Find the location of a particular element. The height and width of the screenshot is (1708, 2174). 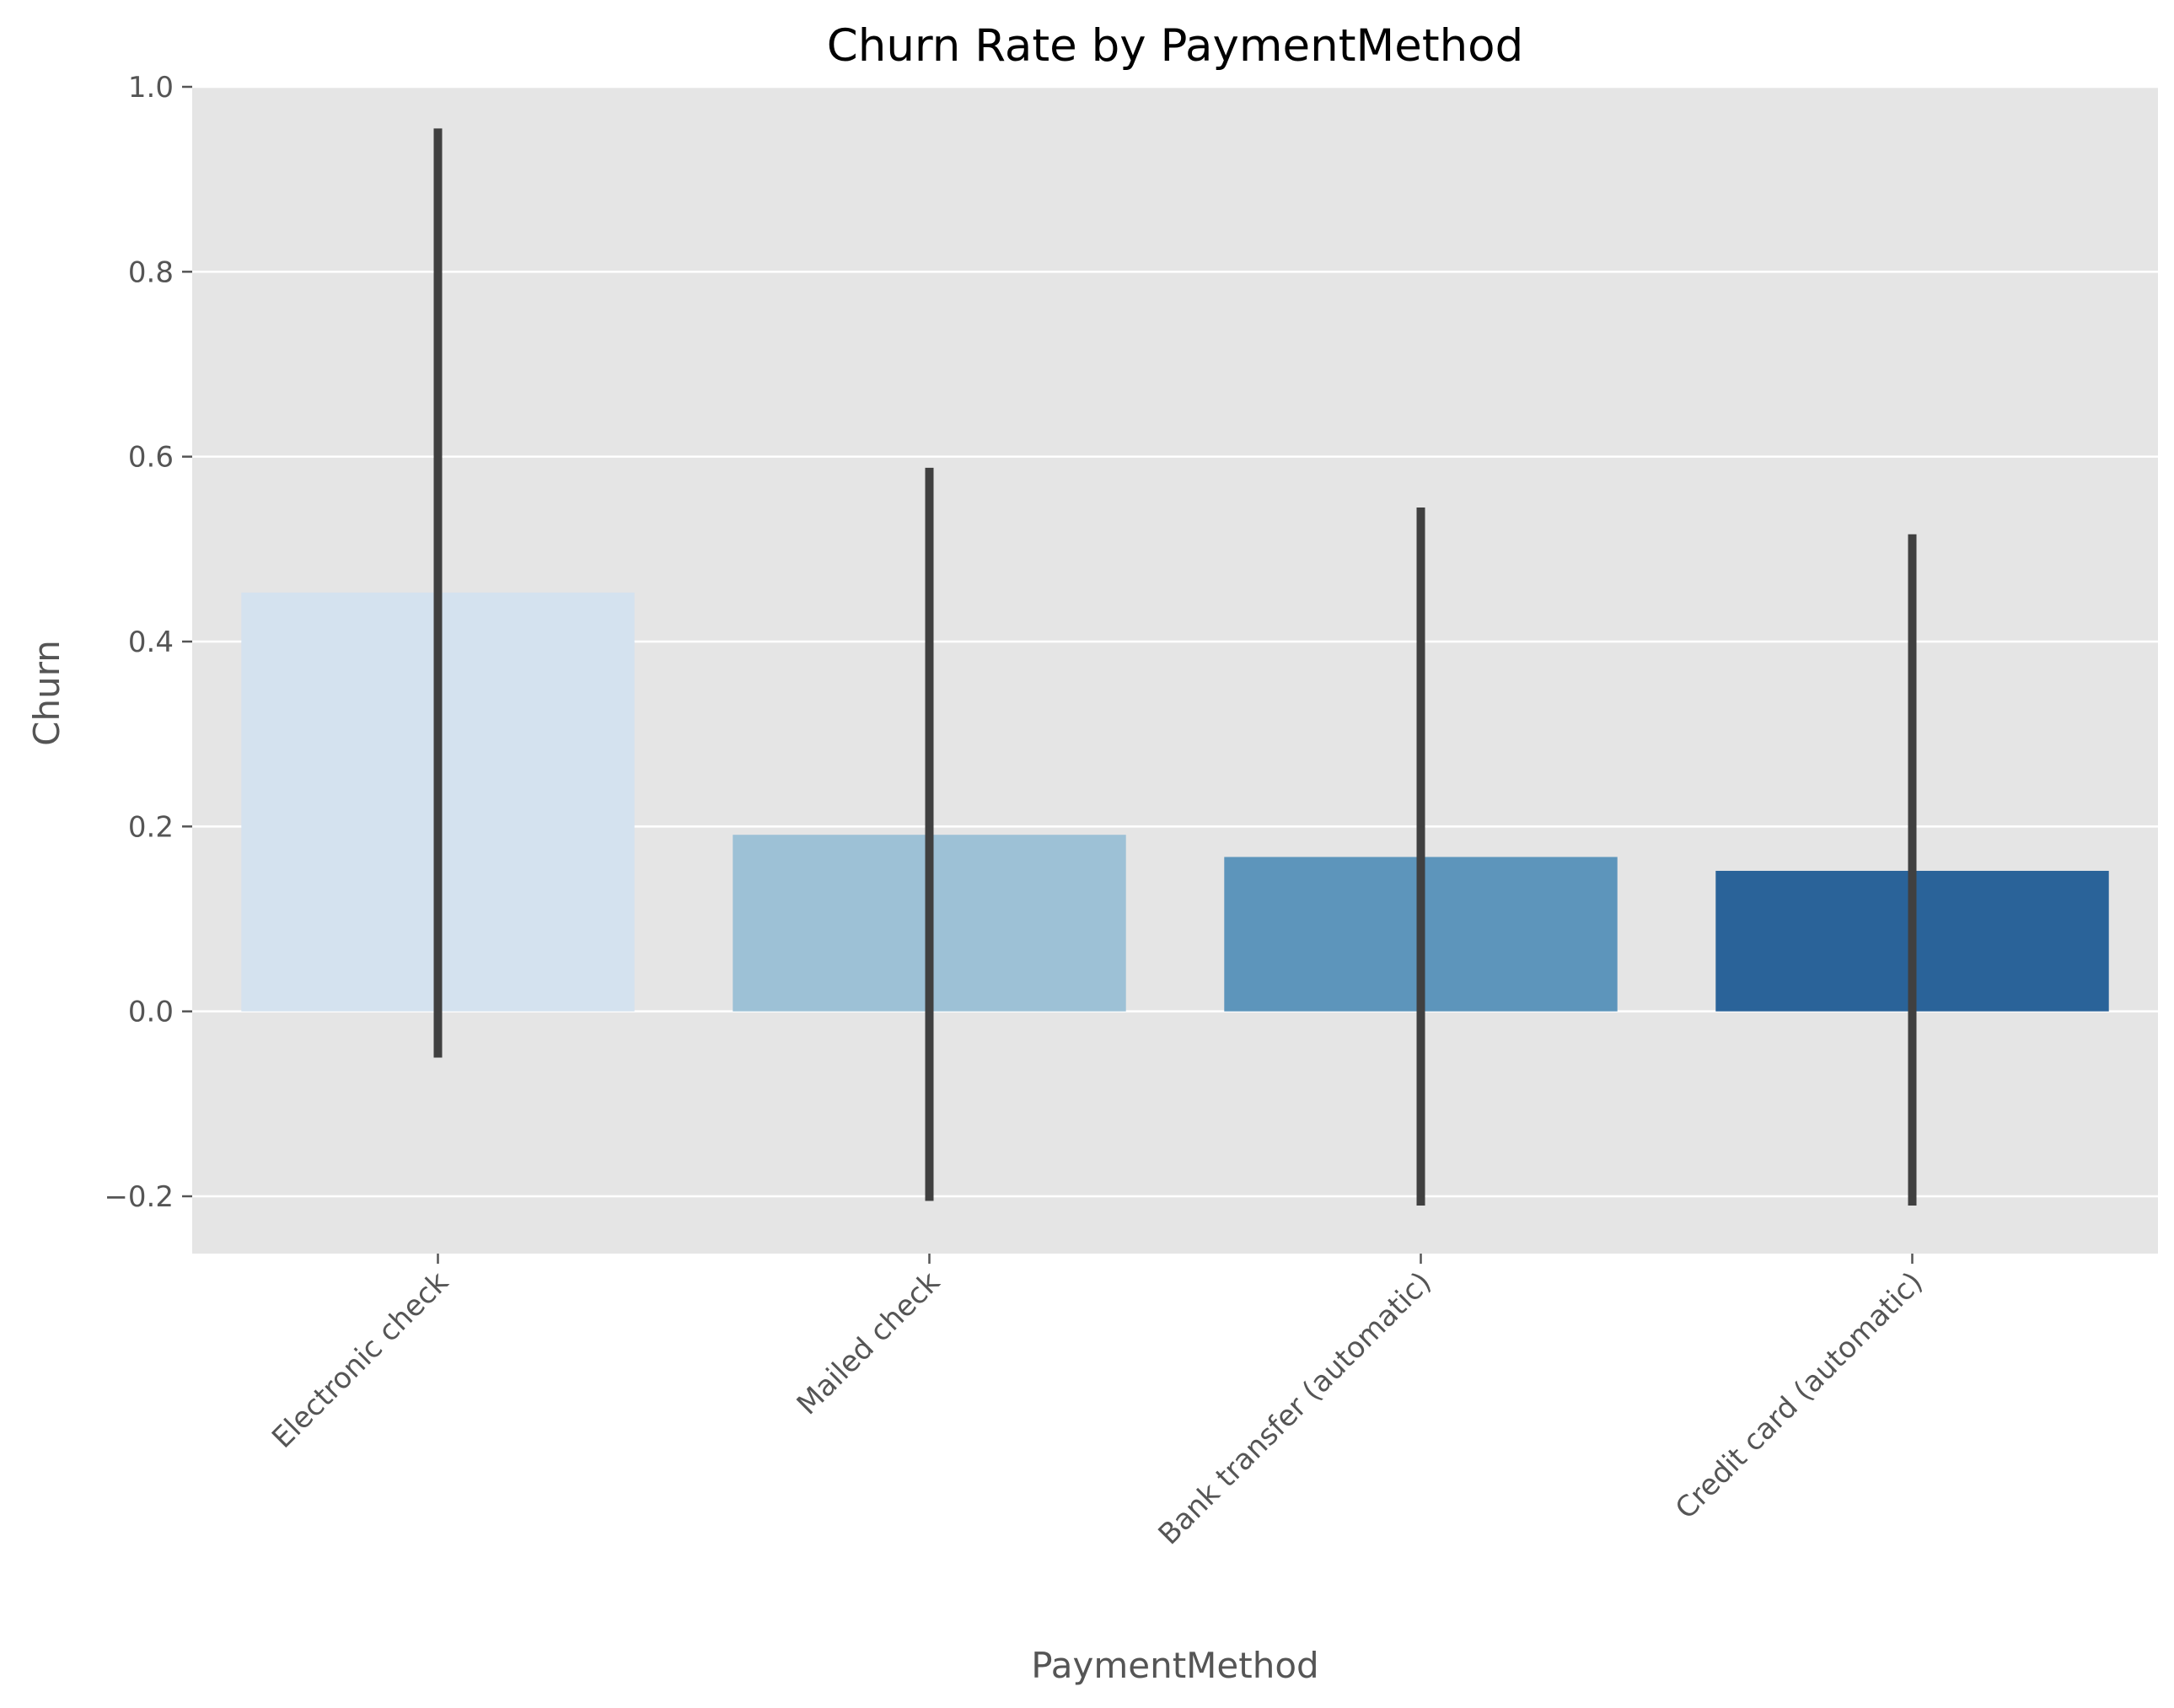

y-tick-label: 0.2 is located at coordinates (151, 827).